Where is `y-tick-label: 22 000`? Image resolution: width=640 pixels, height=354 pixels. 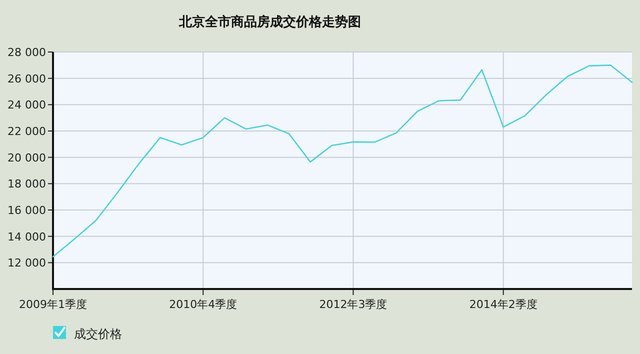 y-tick-label: 22 000 is located at coordinates (27, 131).